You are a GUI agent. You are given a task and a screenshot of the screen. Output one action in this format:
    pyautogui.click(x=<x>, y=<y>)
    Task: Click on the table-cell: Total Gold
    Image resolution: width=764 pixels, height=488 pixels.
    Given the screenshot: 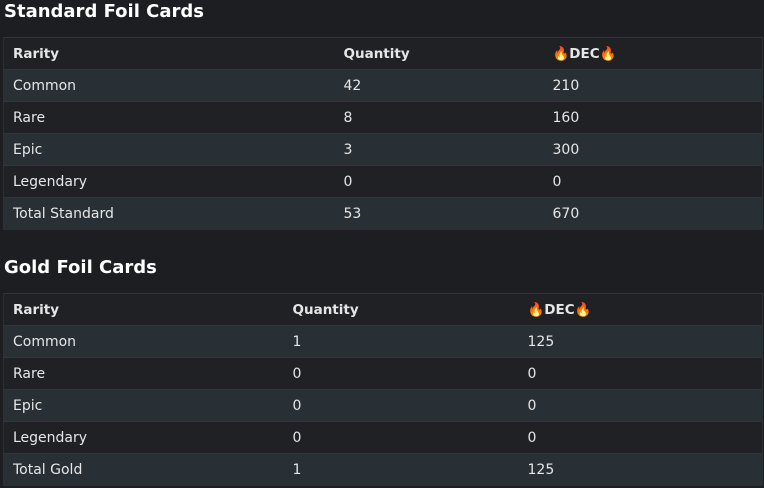 What is the action you would take?
    pyautogui.click(x=143, y=469)
    